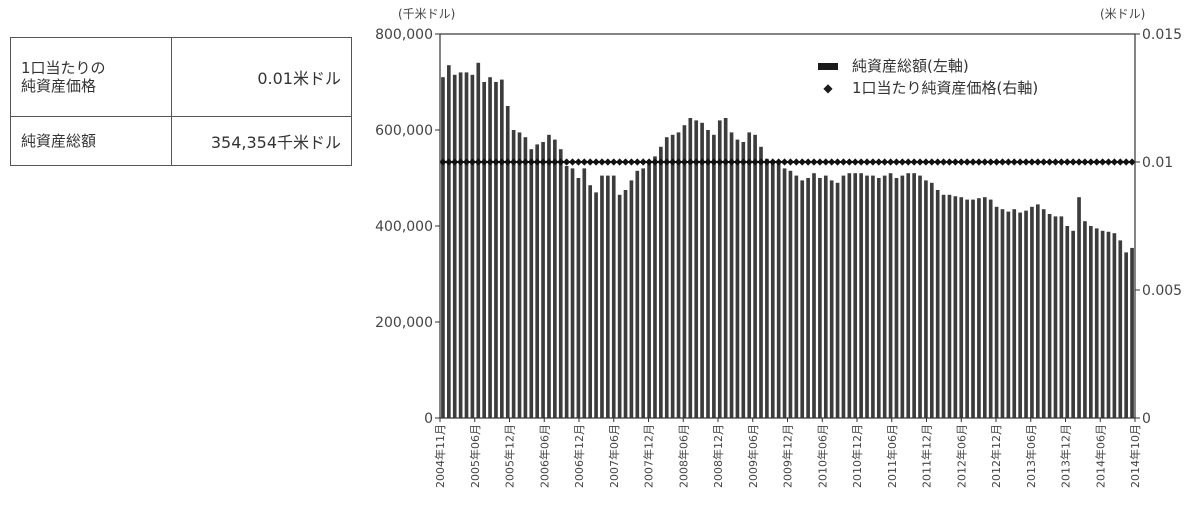 This screenshot has height=510, width=1189. Describe the element at coordinates (1031, 456) in the screenshot. I see `x-tick-label: 2013年06月` at that location.